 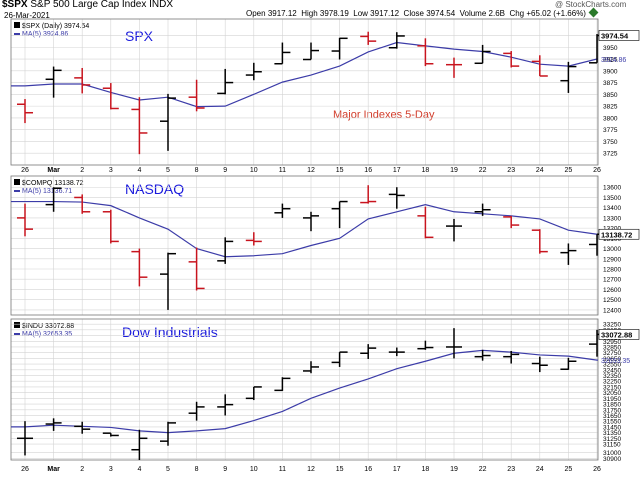 What do you see at coordinates (612, 376) in the screenshot?
I see `dow-ytick-label: 32350` at bounding box center [612, 376].